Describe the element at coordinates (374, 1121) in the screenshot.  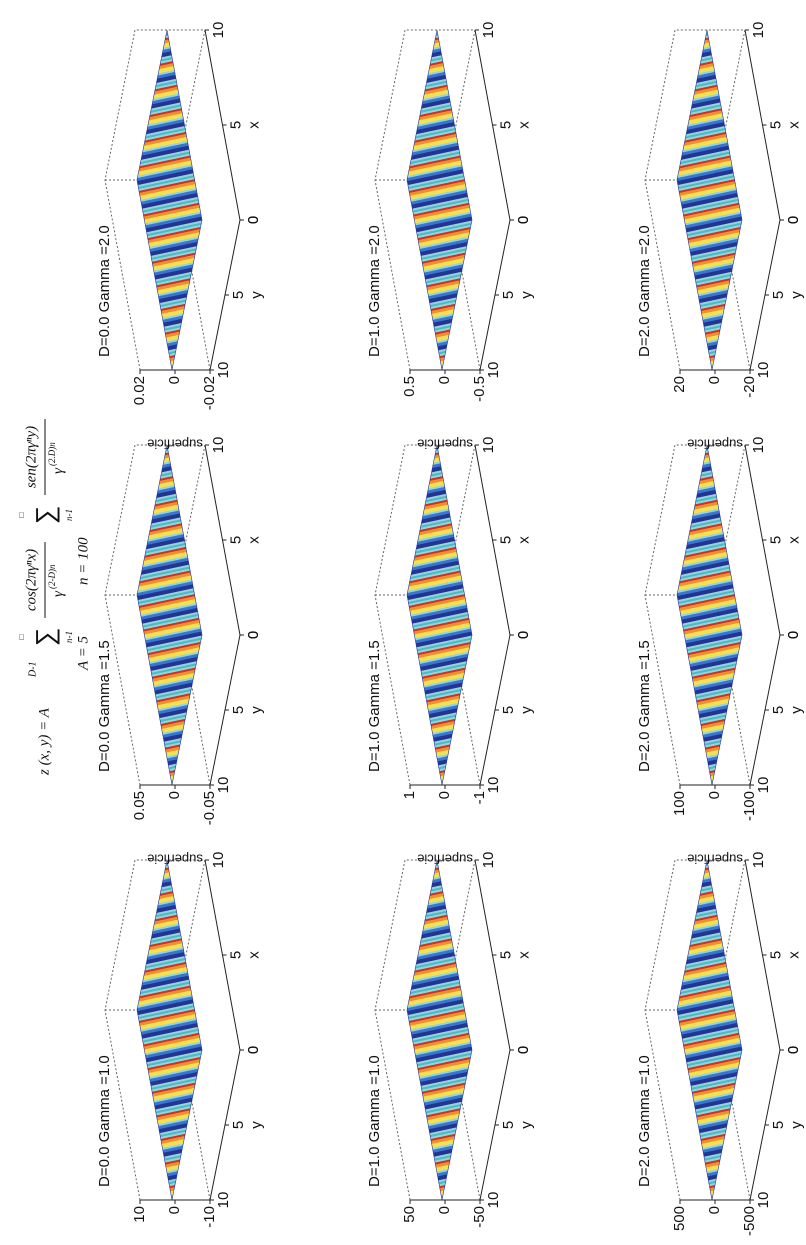
I see `plot-title: D=1.0 Gamma =1.0` at that location.